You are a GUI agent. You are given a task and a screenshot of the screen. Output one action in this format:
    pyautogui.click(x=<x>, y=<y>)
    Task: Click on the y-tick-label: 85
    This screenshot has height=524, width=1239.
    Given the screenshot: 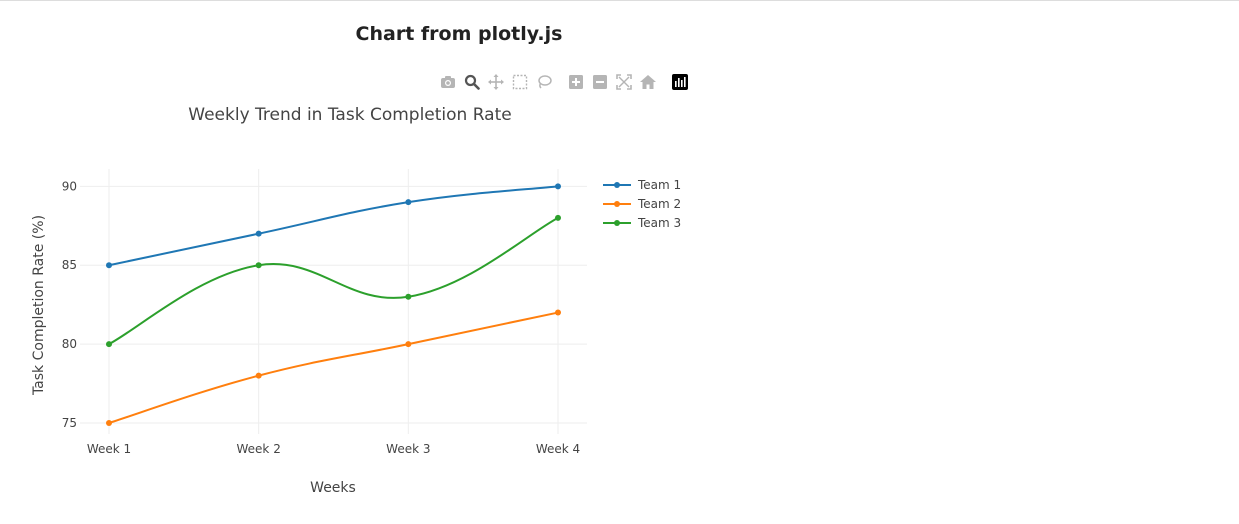 What is the action you would take?
    pyautogui.click(x=69, y=265)
    